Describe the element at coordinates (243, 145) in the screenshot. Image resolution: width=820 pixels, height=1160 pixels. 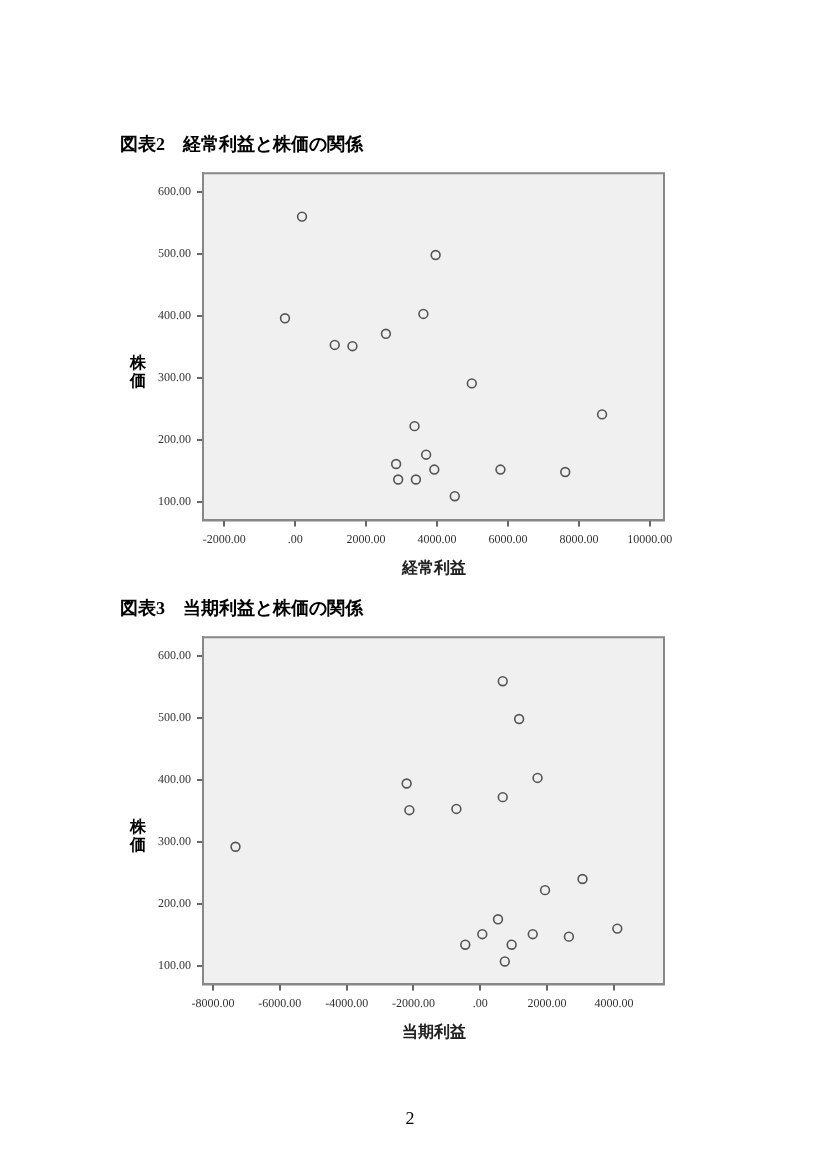
I see `chart-title: 図表2 経常利益と株価の関係` at that location.